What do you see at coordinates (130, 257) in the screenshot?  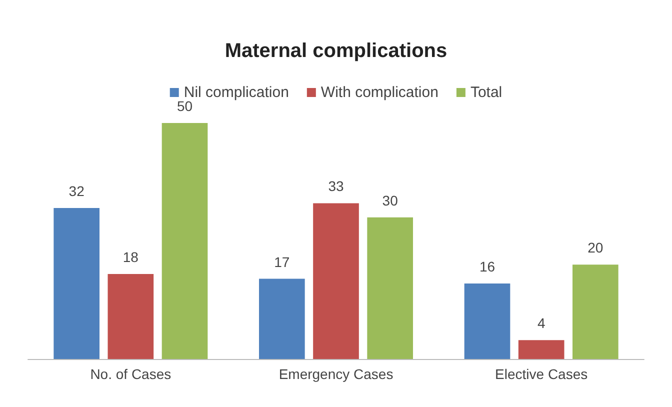 I see `data-label: 18` at bounding box center [130, 257].